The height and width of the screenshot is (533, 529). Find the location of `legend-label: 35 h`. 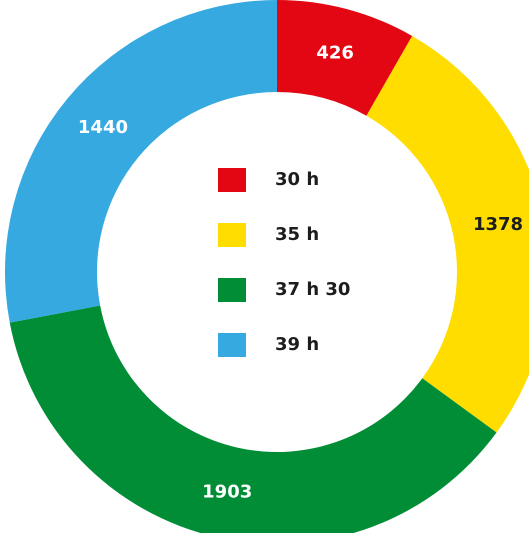

legend-label: 35 h is located at coordinates (297, 234).